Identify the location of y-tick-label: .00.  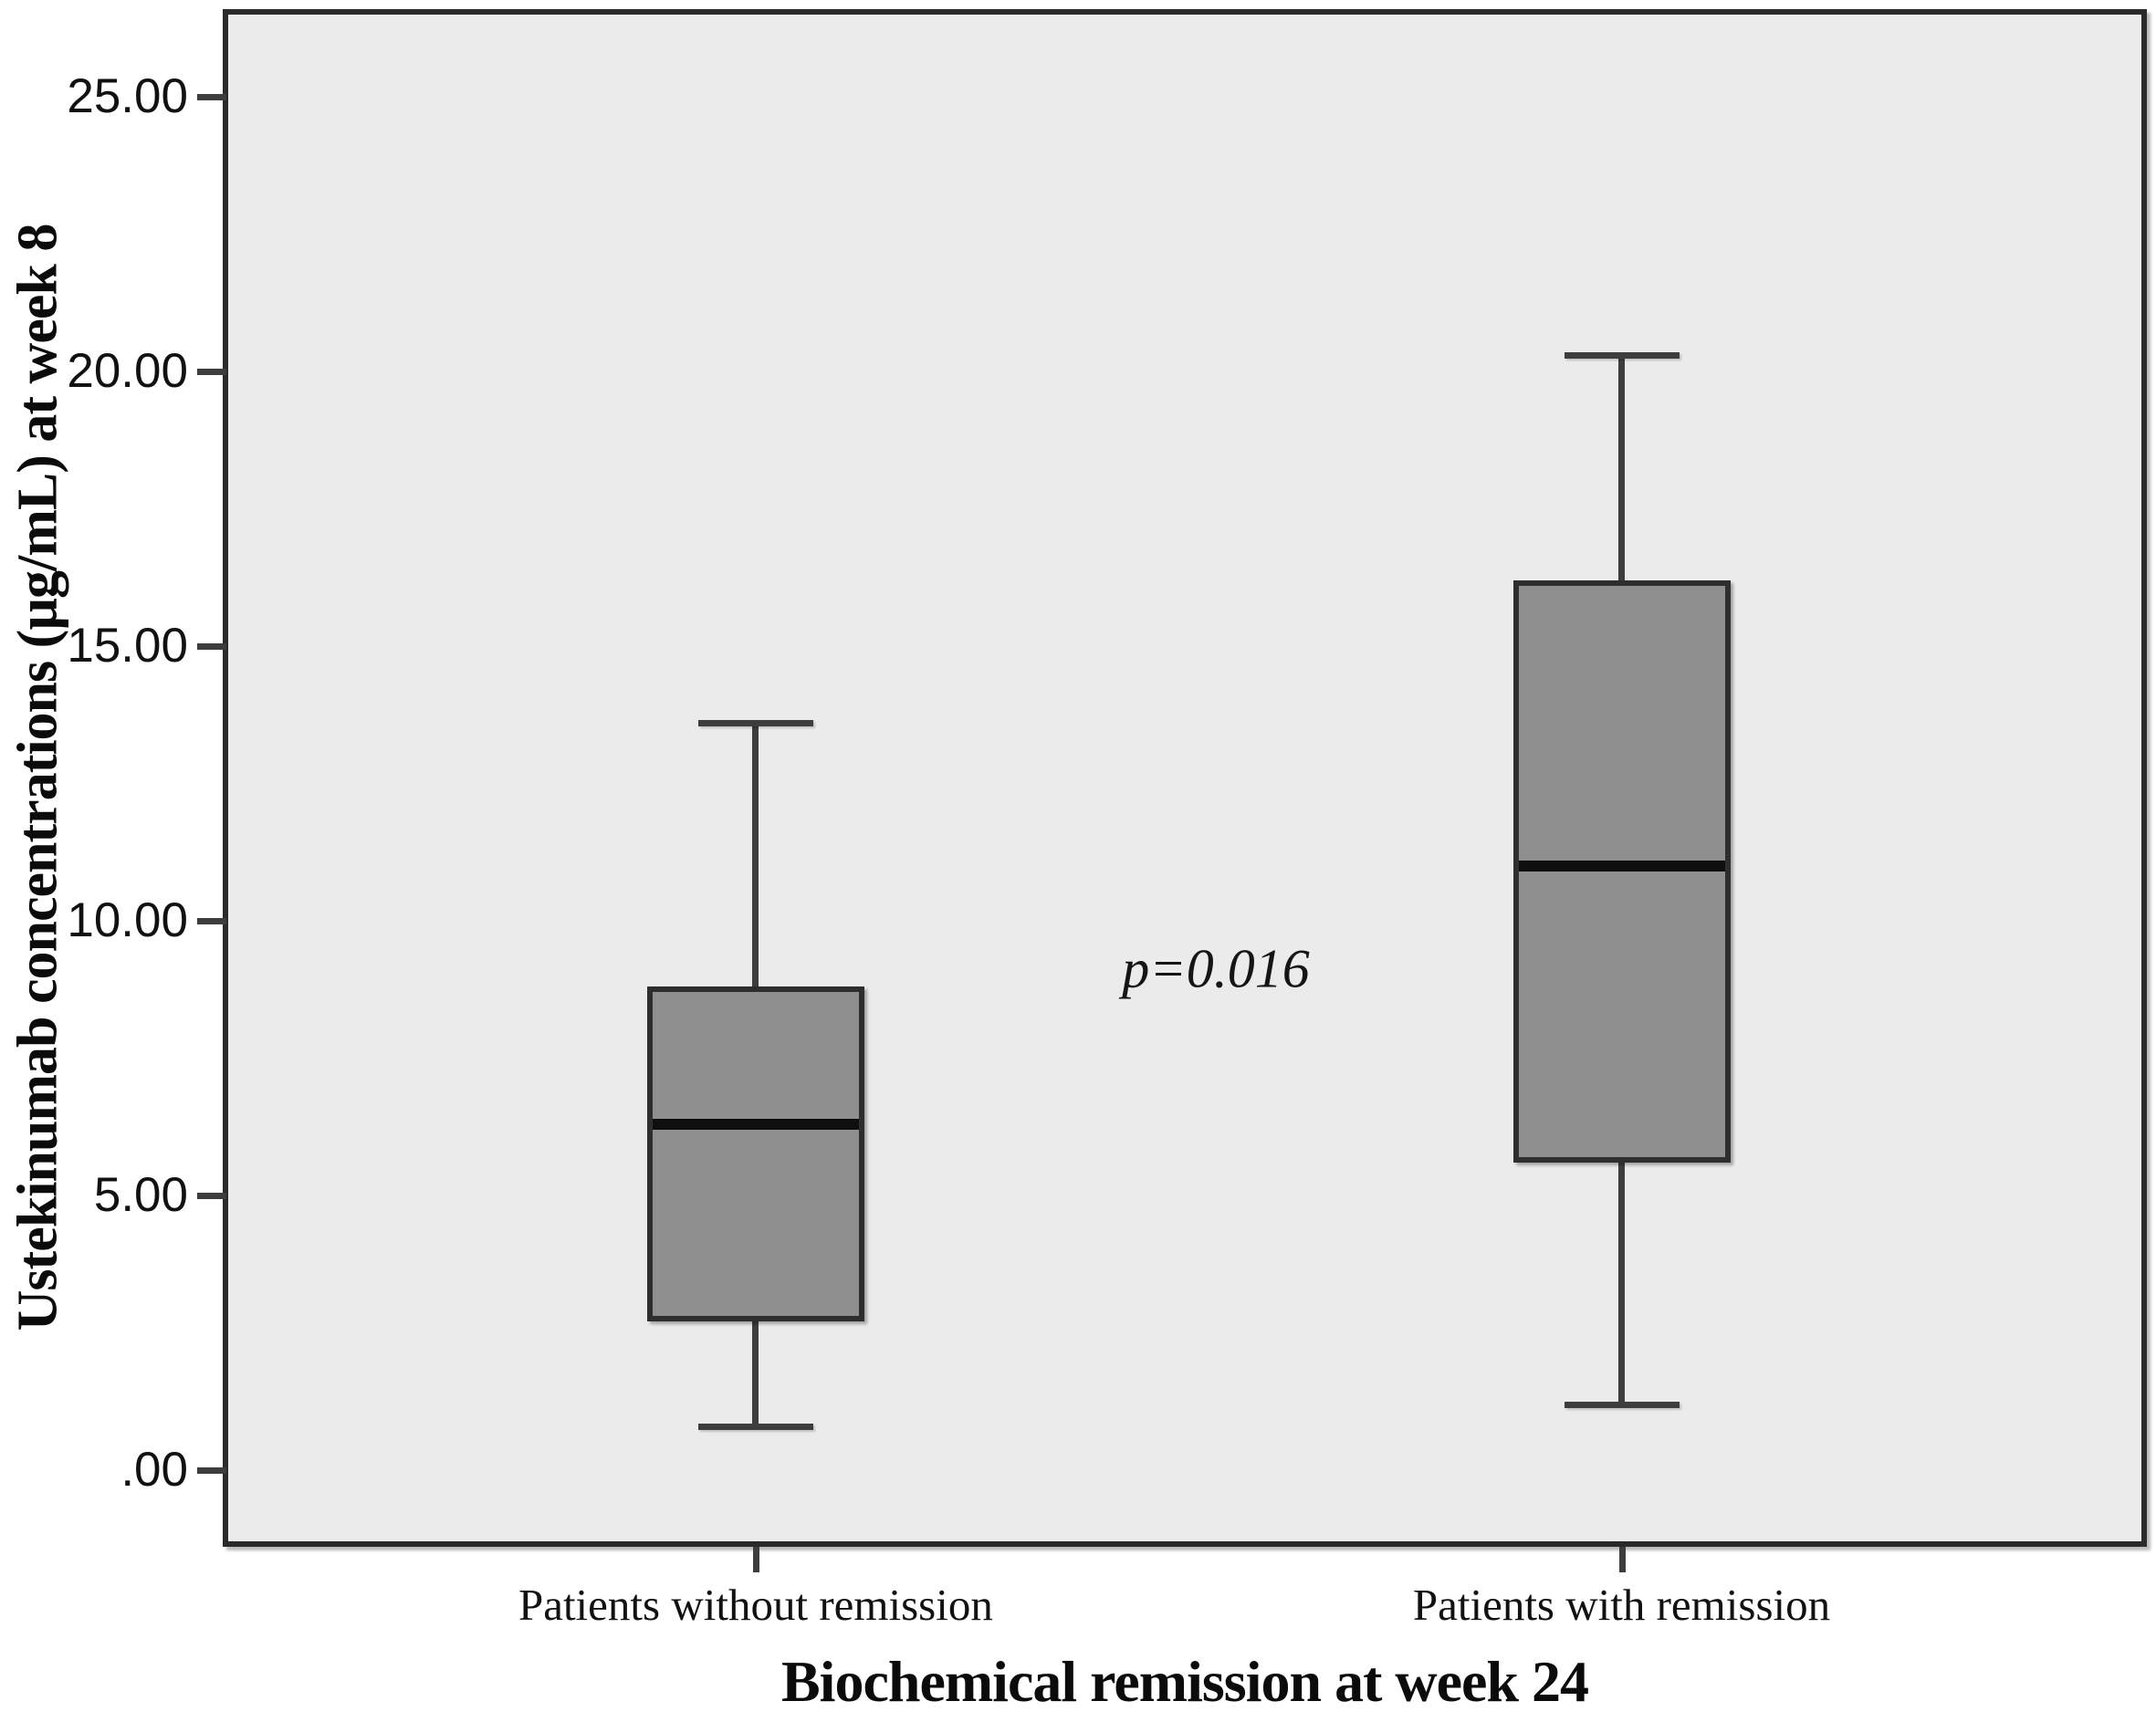
(154, 1469).